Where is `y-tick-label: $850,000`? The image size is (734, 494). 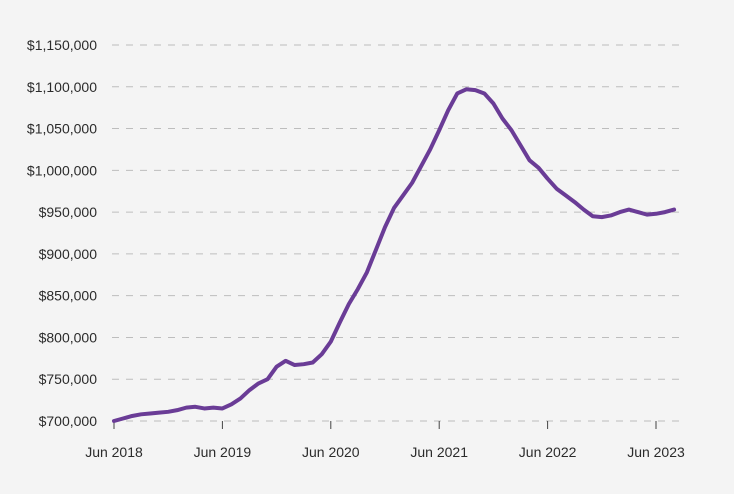 y-tick-label: $850,000 is located at coordinates (68, 296).